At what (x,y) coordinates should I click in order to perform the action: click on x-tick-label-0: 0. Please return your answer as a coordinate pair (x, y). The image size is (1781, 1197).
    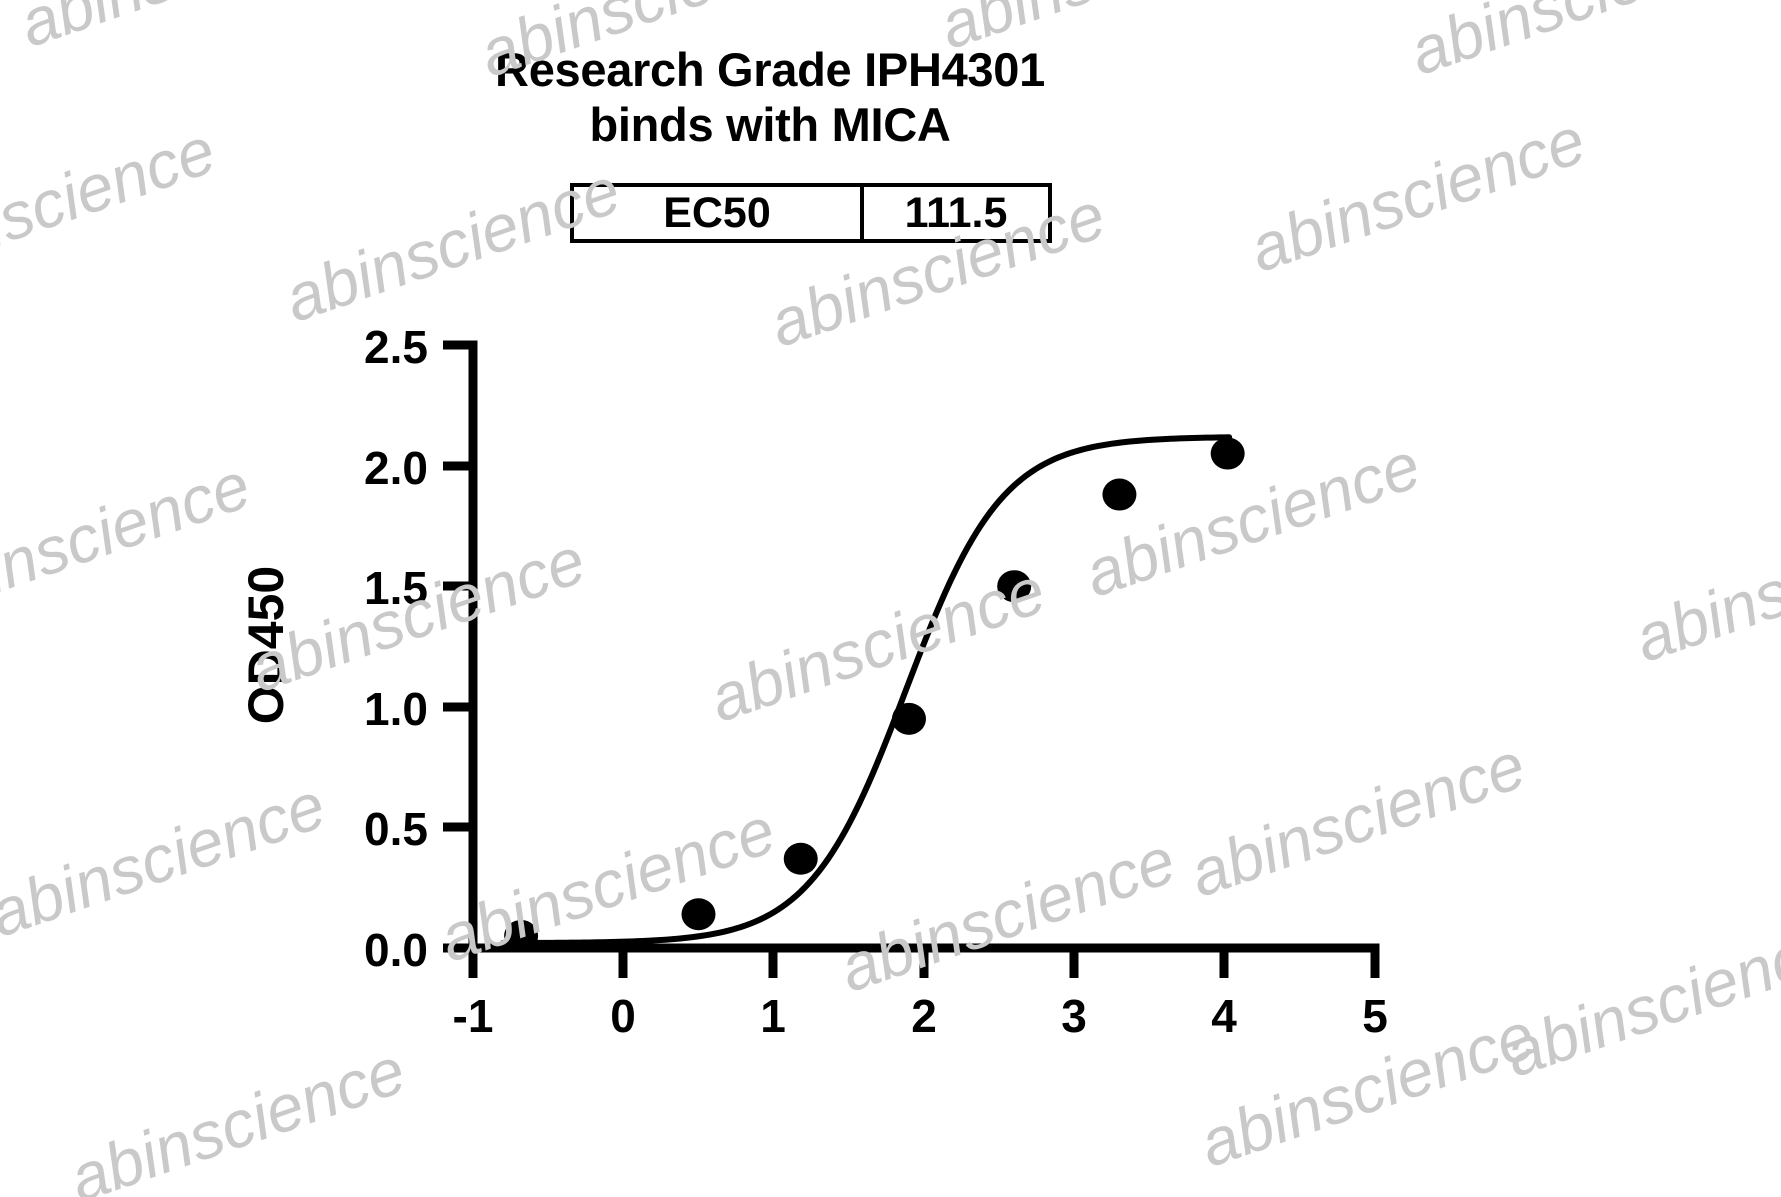
    Looking at the image, I should click on (623, 1016).